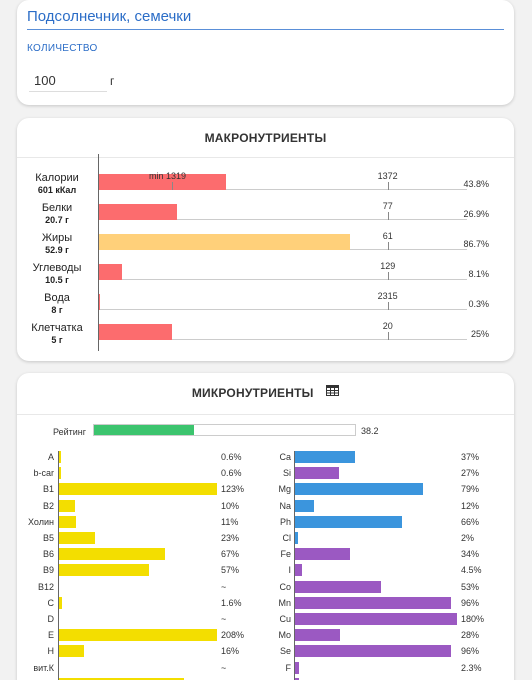  Describe the element at coordinates (471, 570) in the screenshot. I see `micronutrient-percent: 4.5%` at that location.